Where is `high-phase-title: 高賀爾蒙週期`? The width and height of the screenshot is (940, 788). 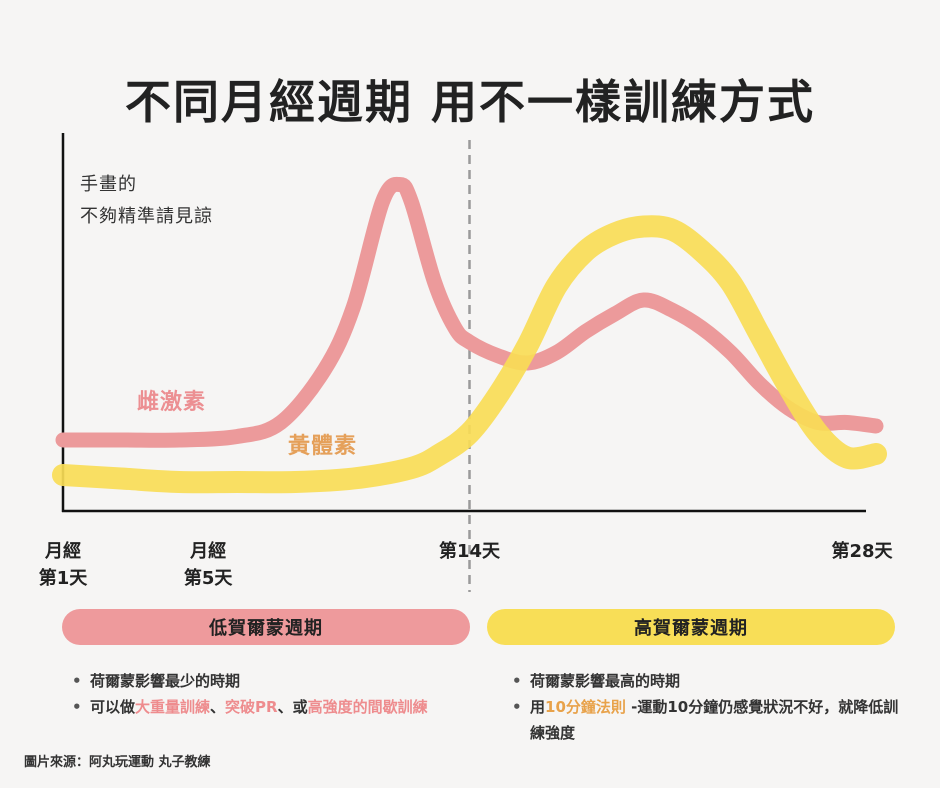 high-phase-title: 高賀爾蒙週期 is located at coordinates (691, 628).